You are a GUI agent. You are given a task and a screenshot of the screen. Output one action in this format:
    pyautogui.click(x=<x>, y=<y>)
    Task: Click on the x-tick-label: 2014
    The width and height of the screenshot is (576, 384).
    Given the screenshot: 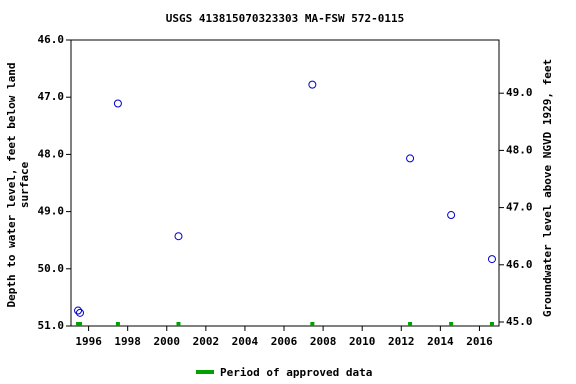 What is the action you would take?
    pyautogui.click(x=440, y=341)
    